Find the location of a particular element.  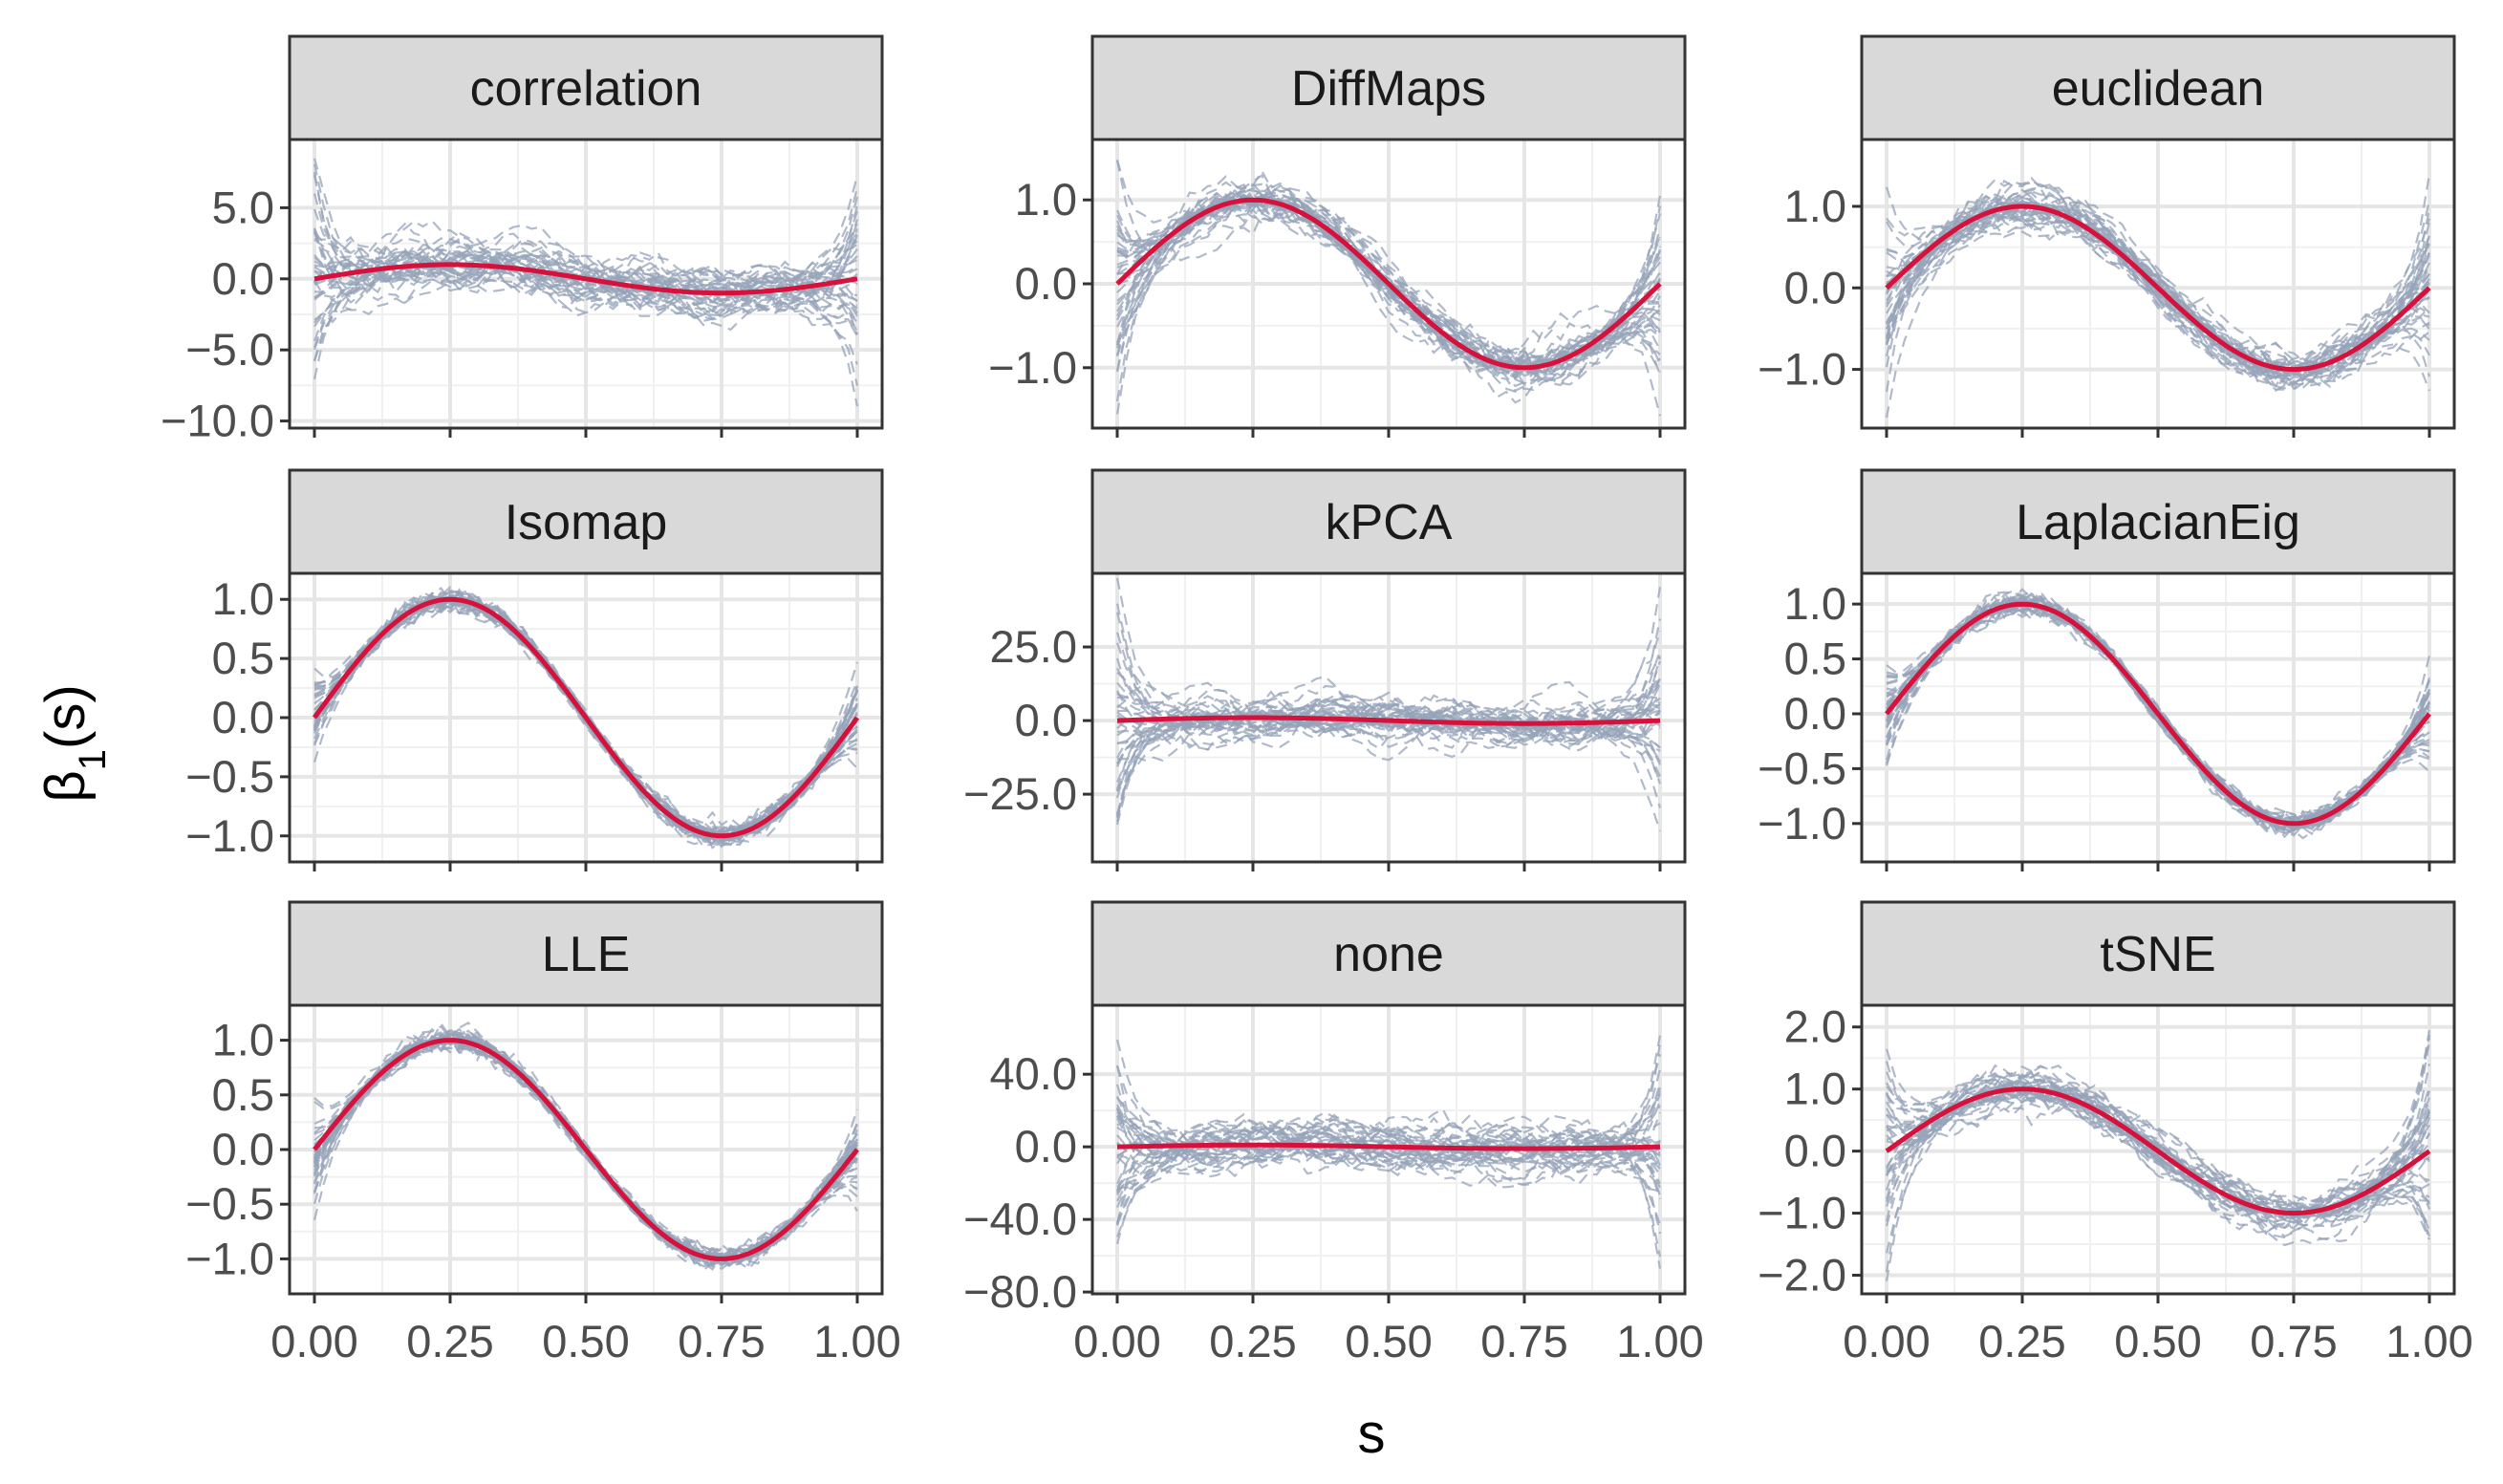

strip-title: euclidean is located at coordinates (2159, 89).